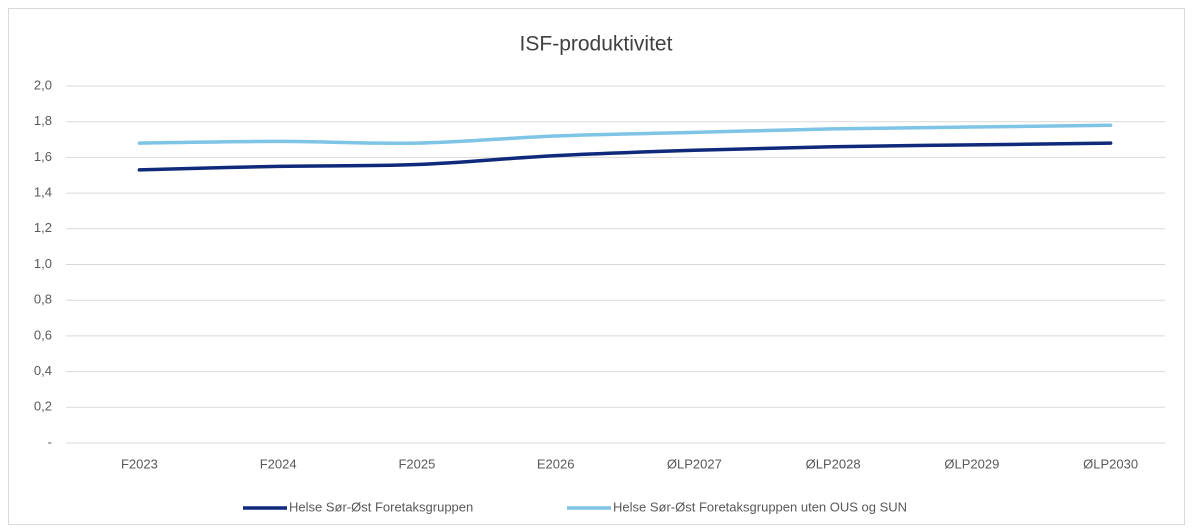  What do you see at coordinates (694, 463) in the screenshot?
I see `x-tick-label: ØLP2027` at bounding box center [694, 463].